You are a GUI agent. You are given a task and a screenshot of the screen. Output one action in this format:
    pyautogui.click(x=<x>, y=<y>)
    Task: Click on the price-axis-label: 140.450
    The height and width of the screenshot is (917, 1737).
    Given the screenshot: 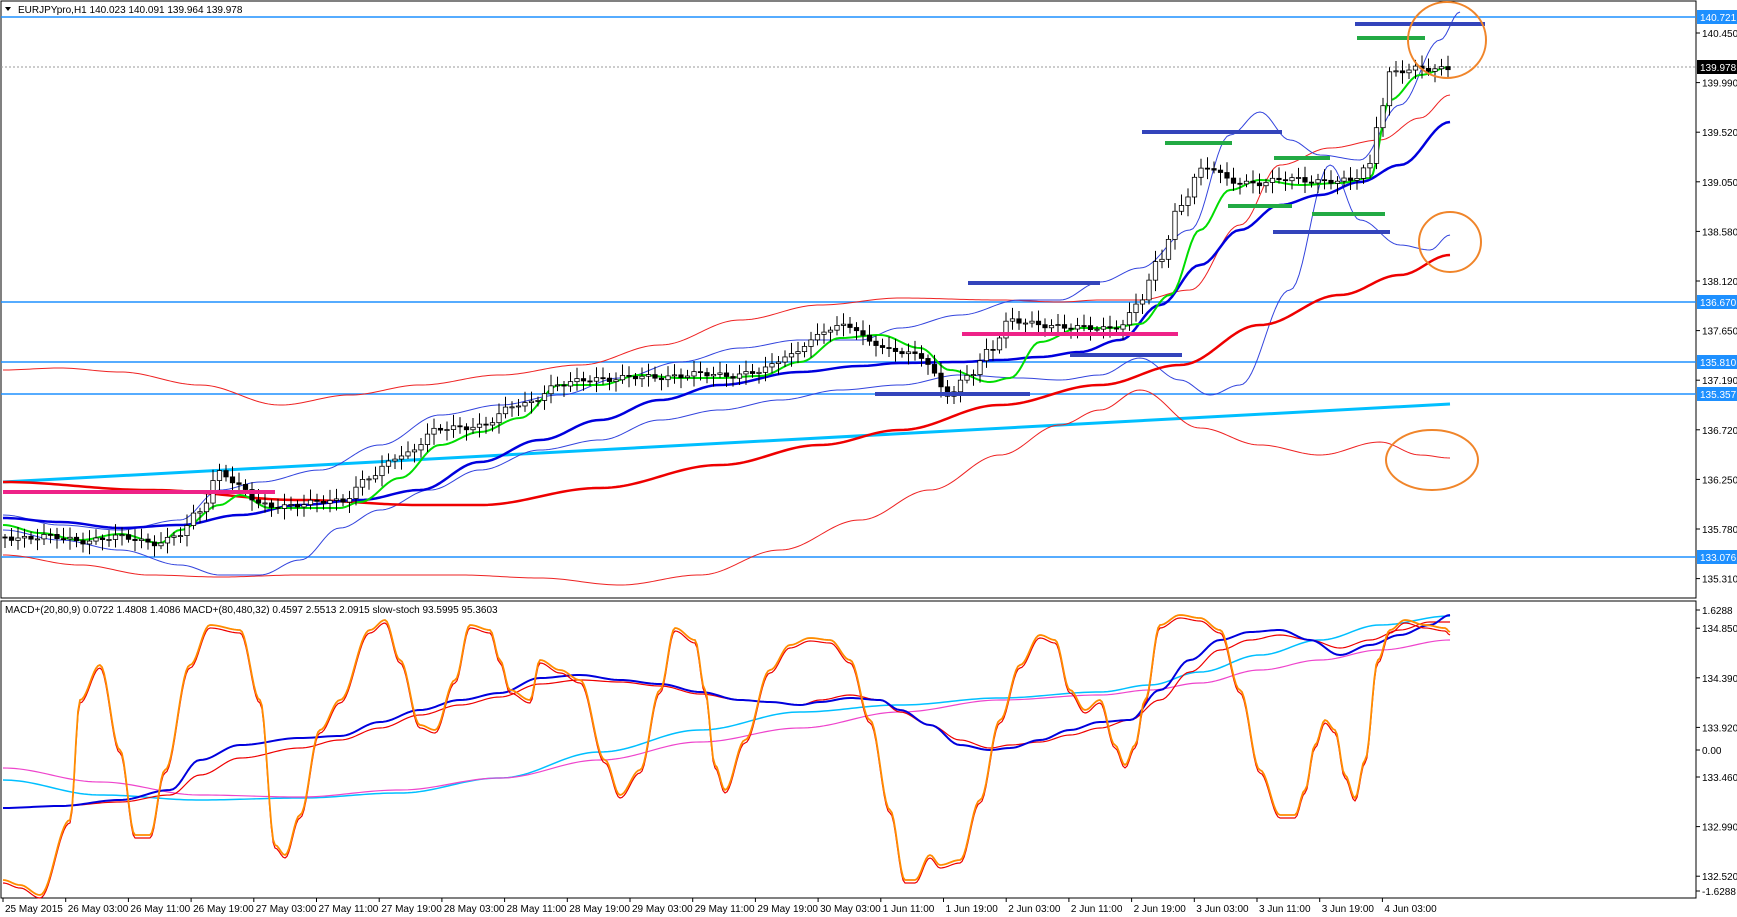 What is the action you would take?
    pyautogui.click(x=1719, y=34)
    